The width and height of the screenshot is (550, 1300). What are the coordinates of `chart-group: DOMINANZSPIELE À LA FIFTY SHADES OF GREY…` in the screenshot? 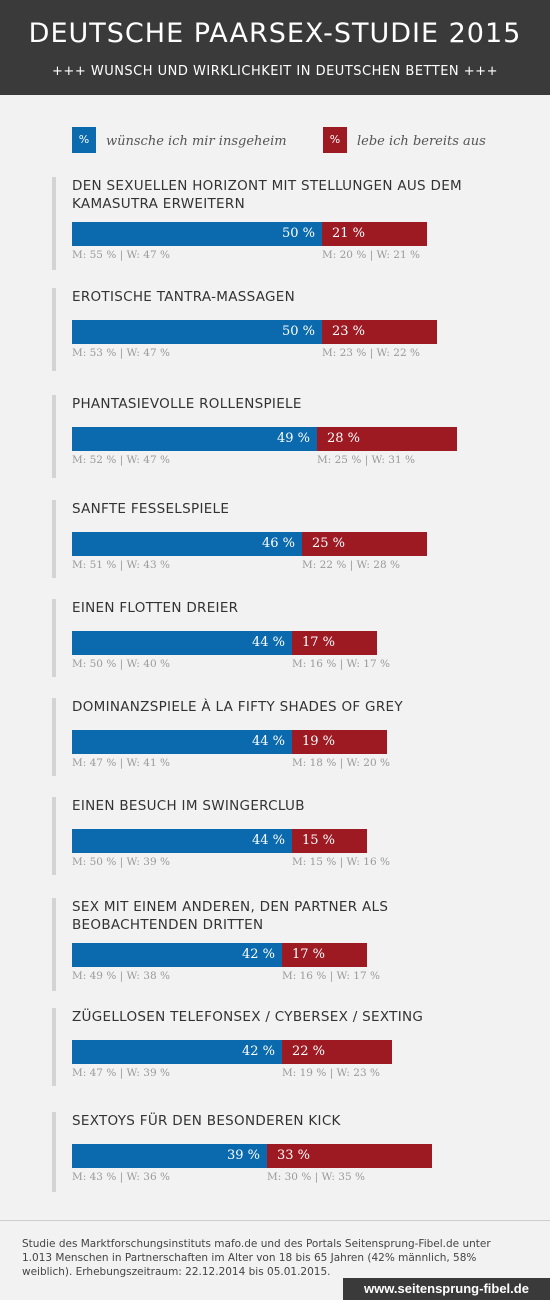 It's located at (282, 737).